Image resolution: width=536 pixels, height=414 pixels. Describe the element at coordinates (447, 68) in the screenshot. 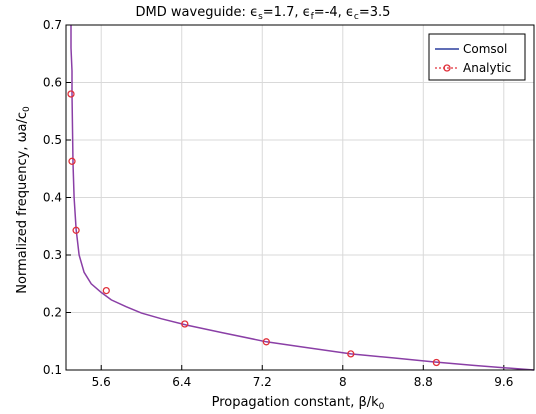

I see `legend-marker-analytic` at that location.